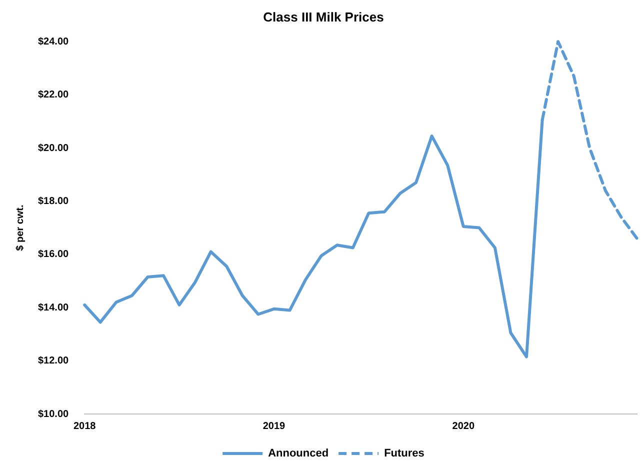 This screenshot has width=643, height=469. What do you see at coordinates (54, 308) in the screenshot?
I see `y-tick-label: $14.00` at bounding box center [54, 308].